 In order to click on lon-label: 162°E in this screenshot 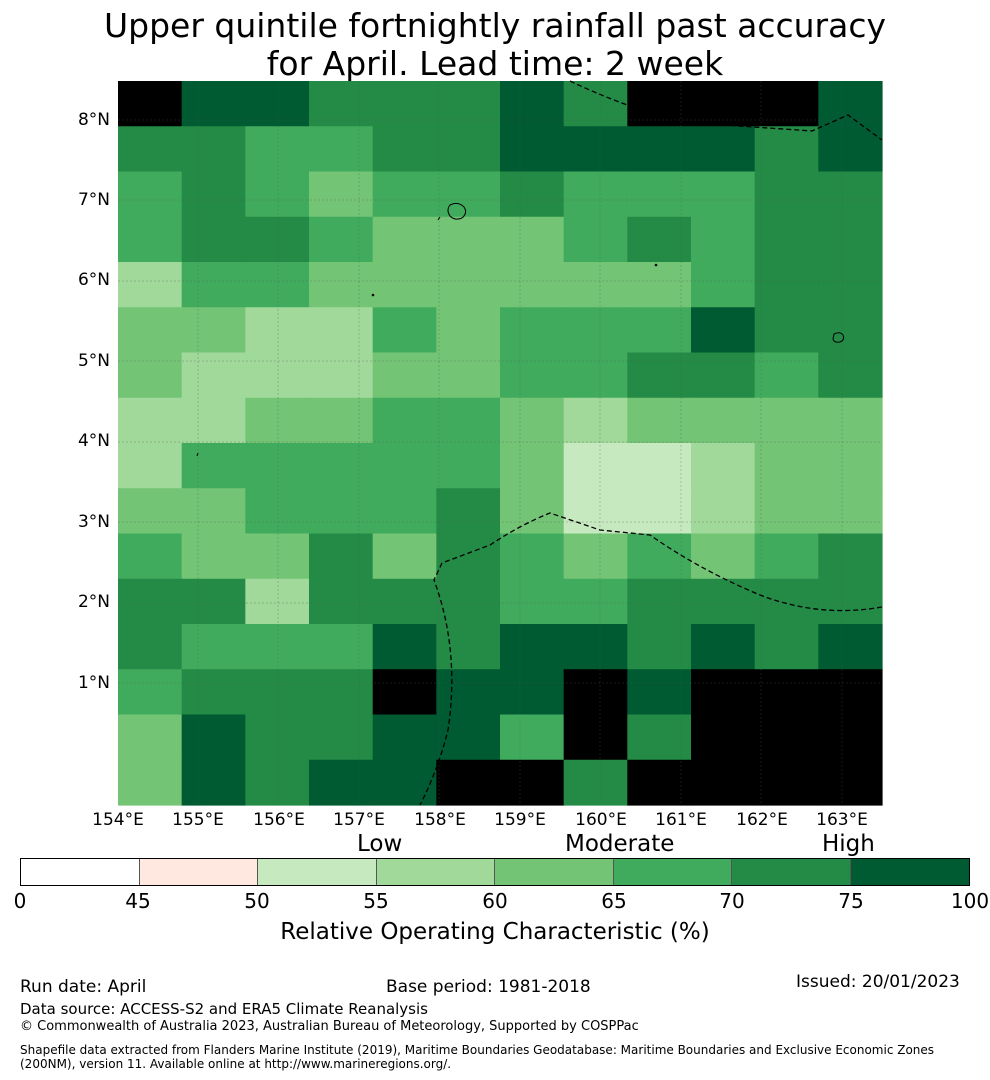, I will do `click(762, 820)`.